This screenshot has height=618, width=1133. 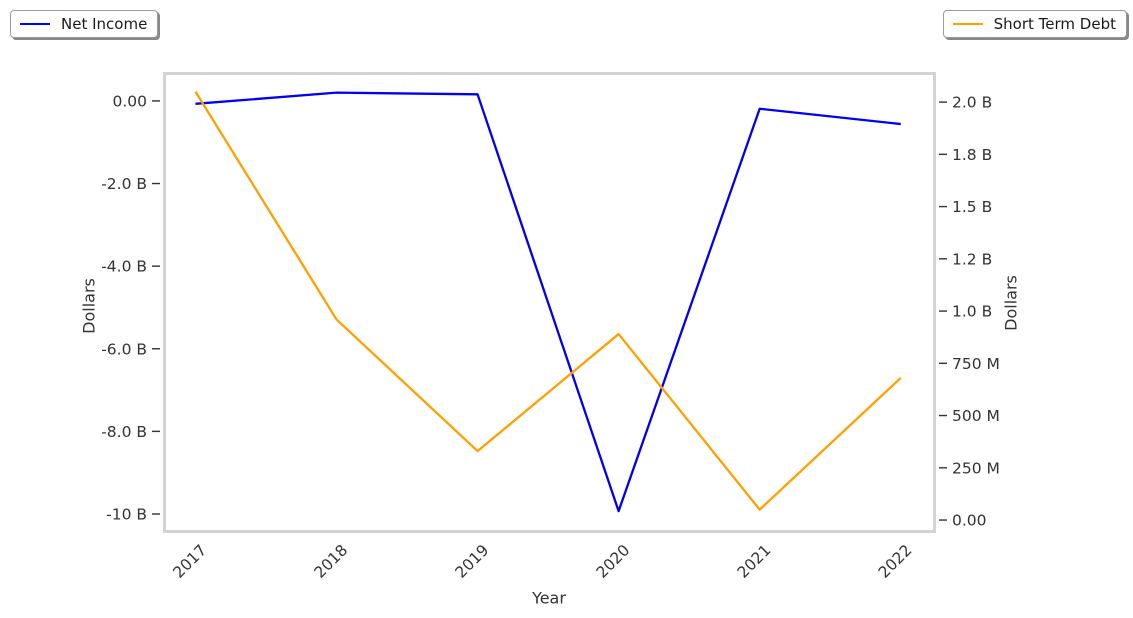 What do you see at coordinates (976, 468) in the screenshot?
I see `right-axis-tick-label: 250 M` at bounding box center [976, 468].